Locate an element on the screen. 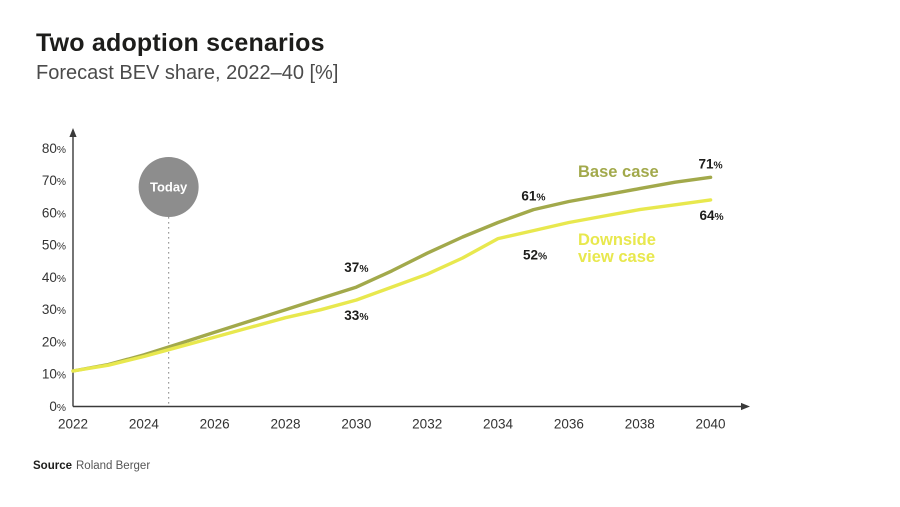  base-case-label: Base case is located at coordinates (618, 172).